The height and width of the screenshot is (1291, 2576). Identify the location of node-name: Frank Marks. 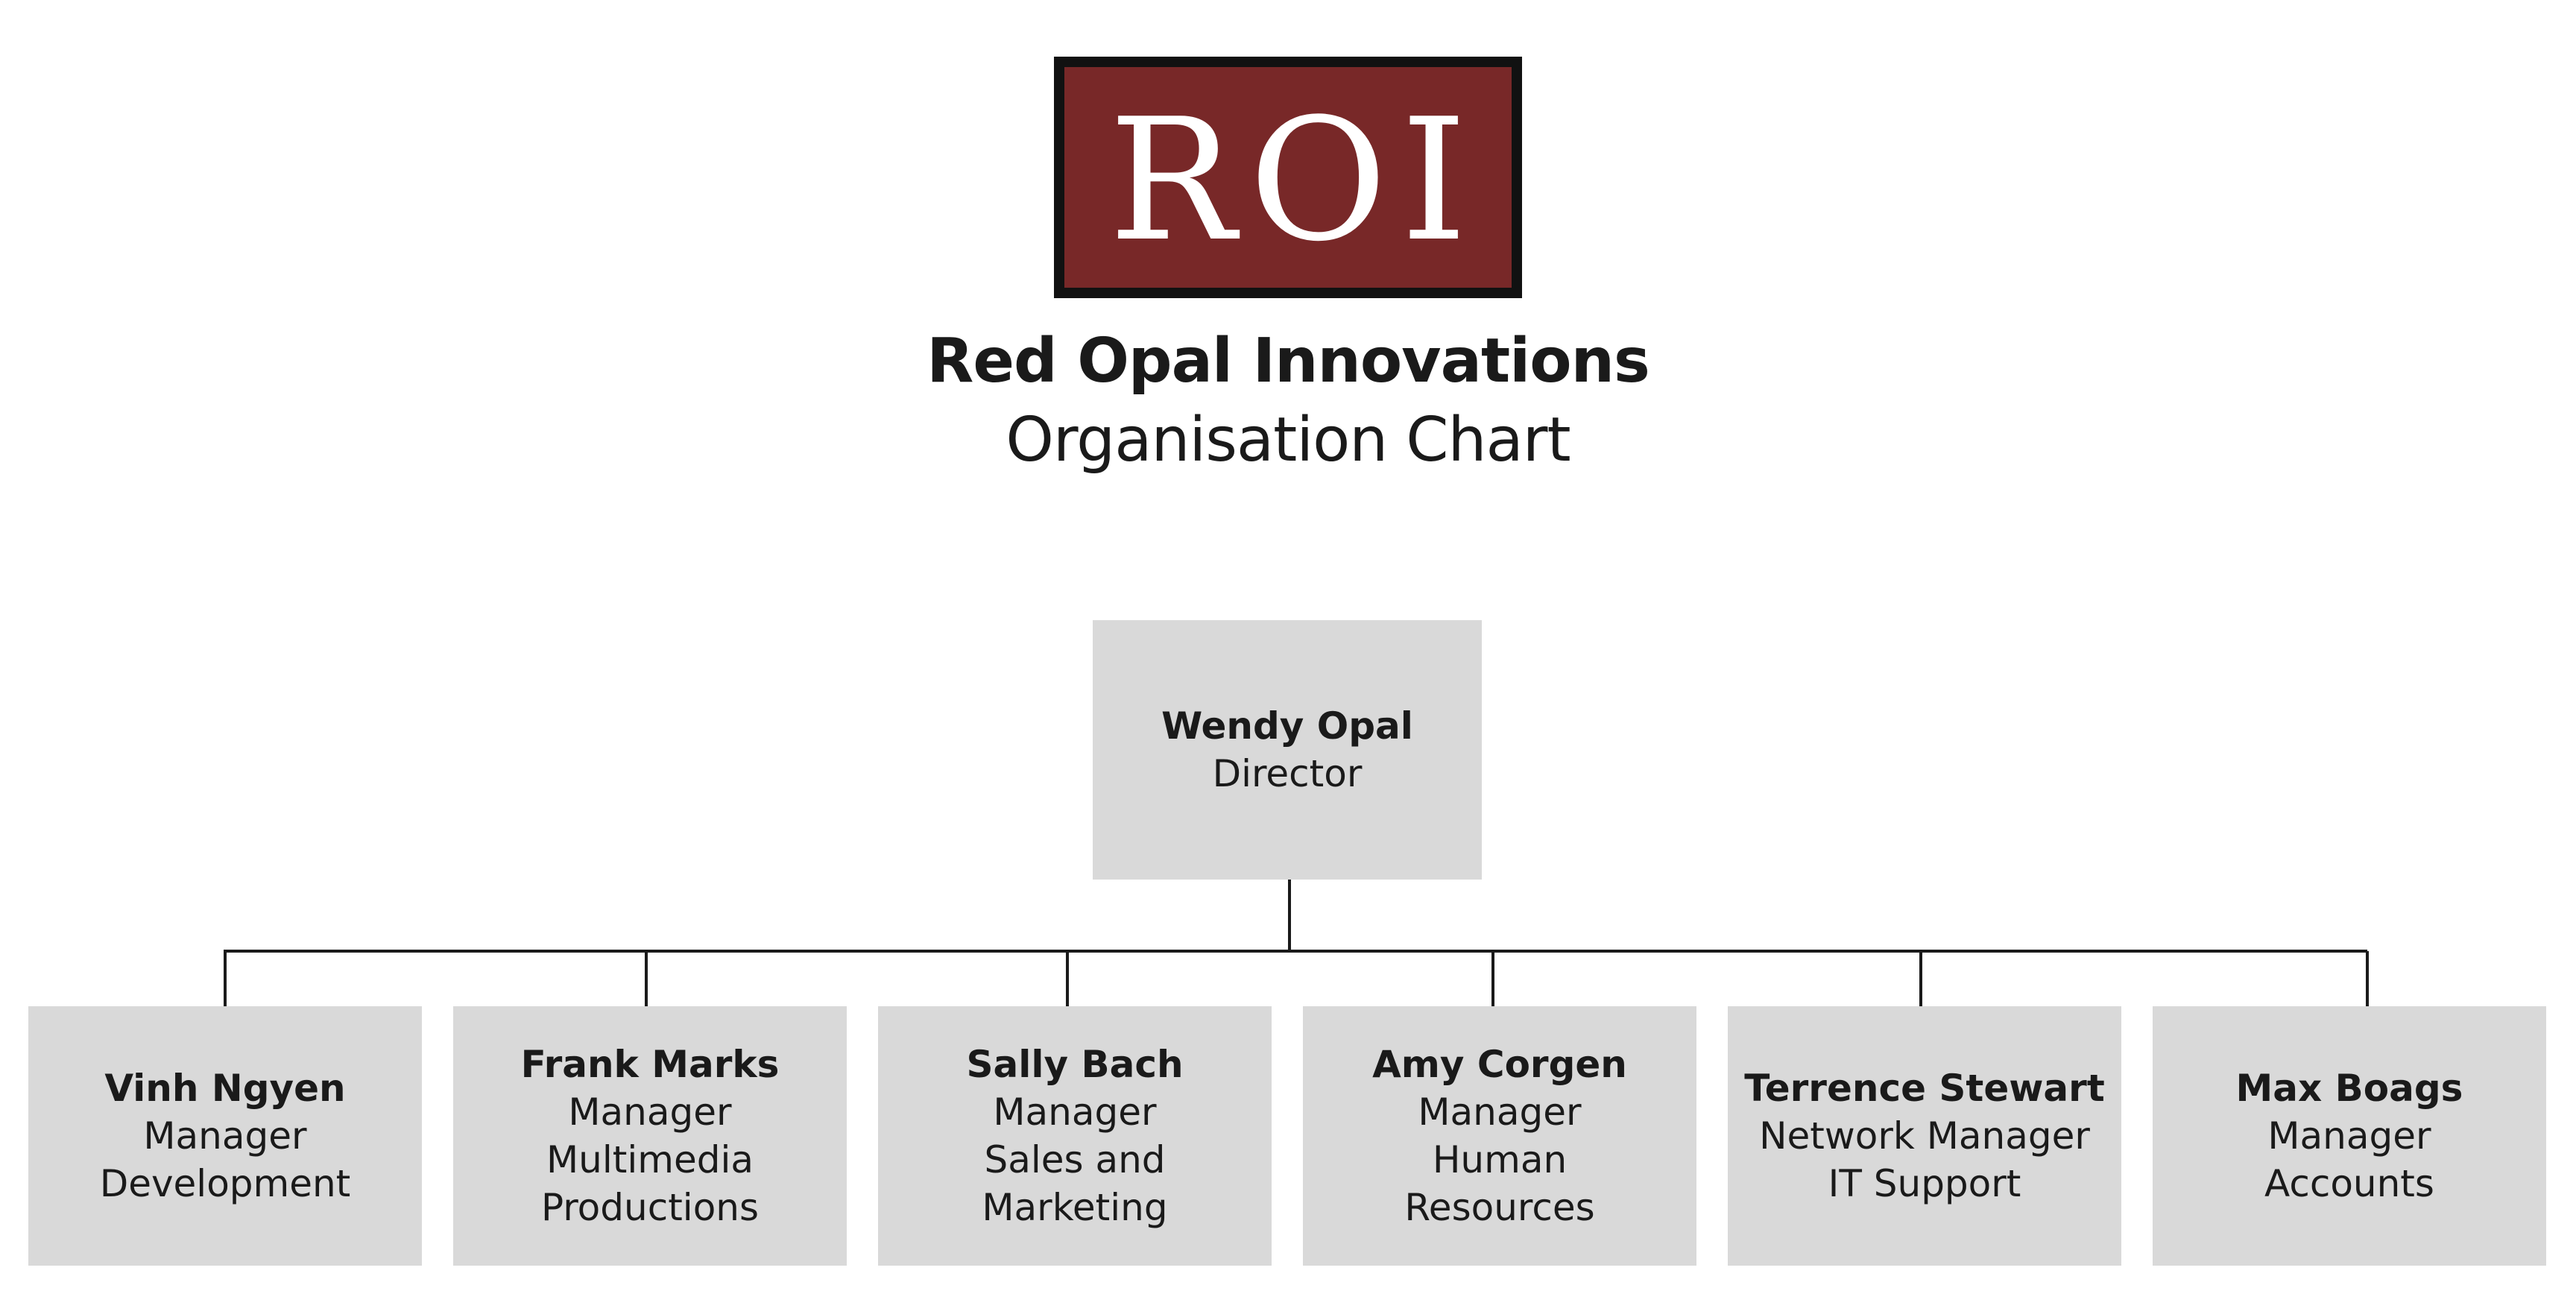
(650, 1064).